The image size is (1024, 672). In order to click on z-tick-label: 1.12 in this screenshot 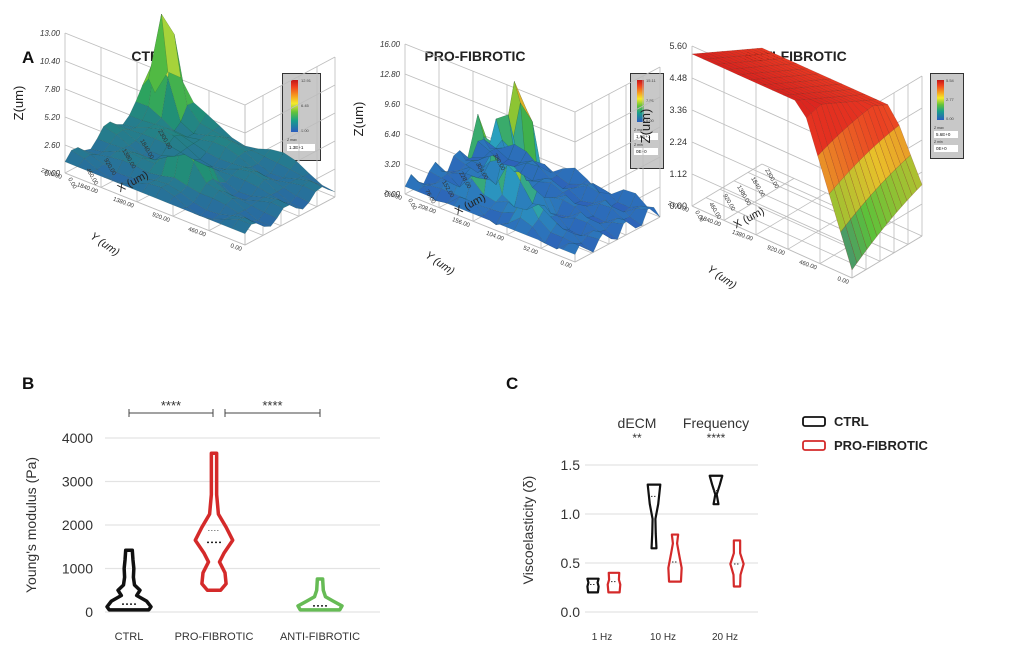, I will do `click(678, 174)`.